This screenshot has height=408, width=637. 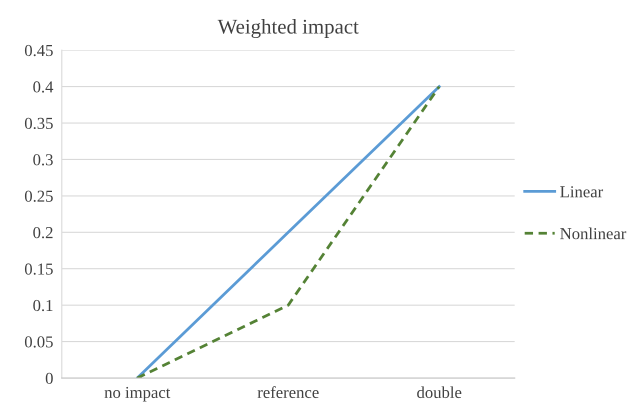 I want to click on y-tick-label: 0.2, so click(x=43, y=232).